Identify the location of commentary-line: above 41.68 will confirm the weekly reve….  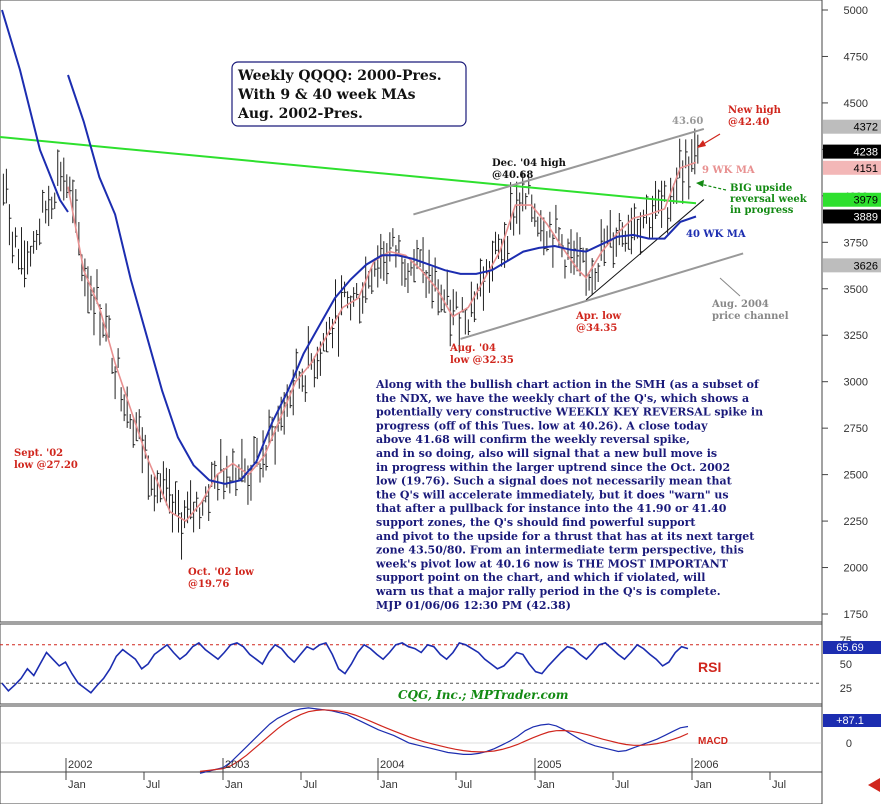
(533, 439).